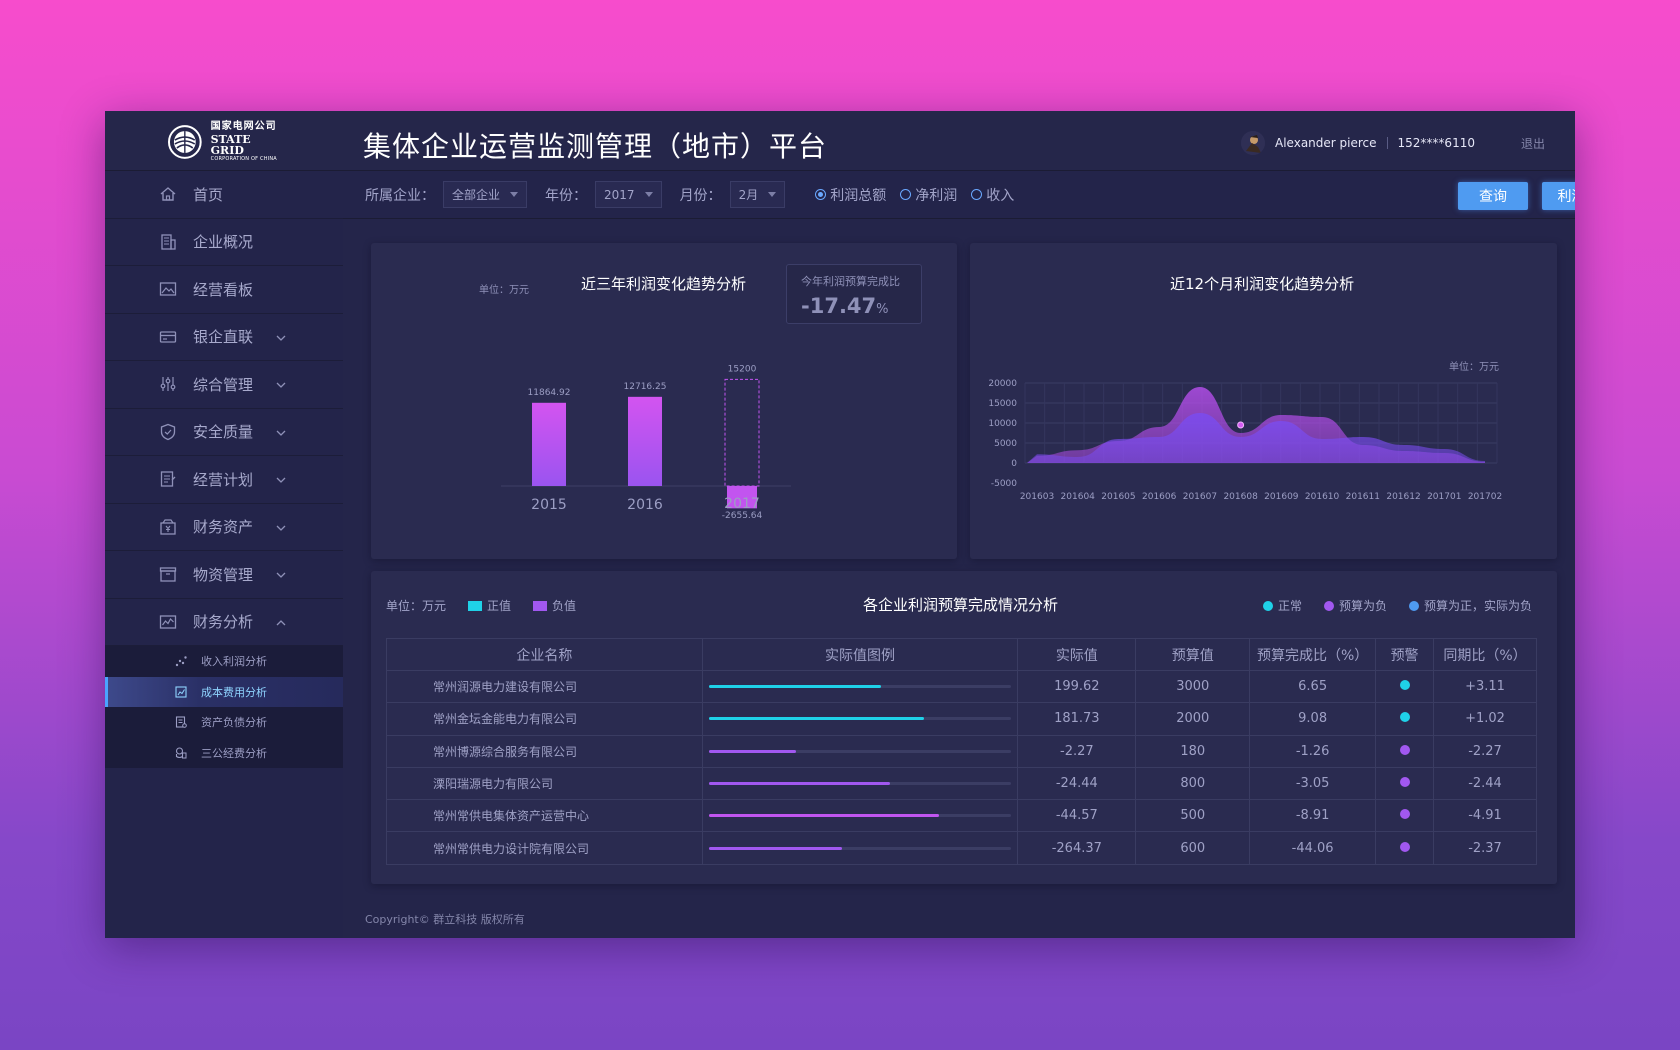 This screenshot has height=1050, width=1680. Describe the element at coordinates (1485, 654) in the screenshot. I see `column-header: 同期比（%）` at that location.